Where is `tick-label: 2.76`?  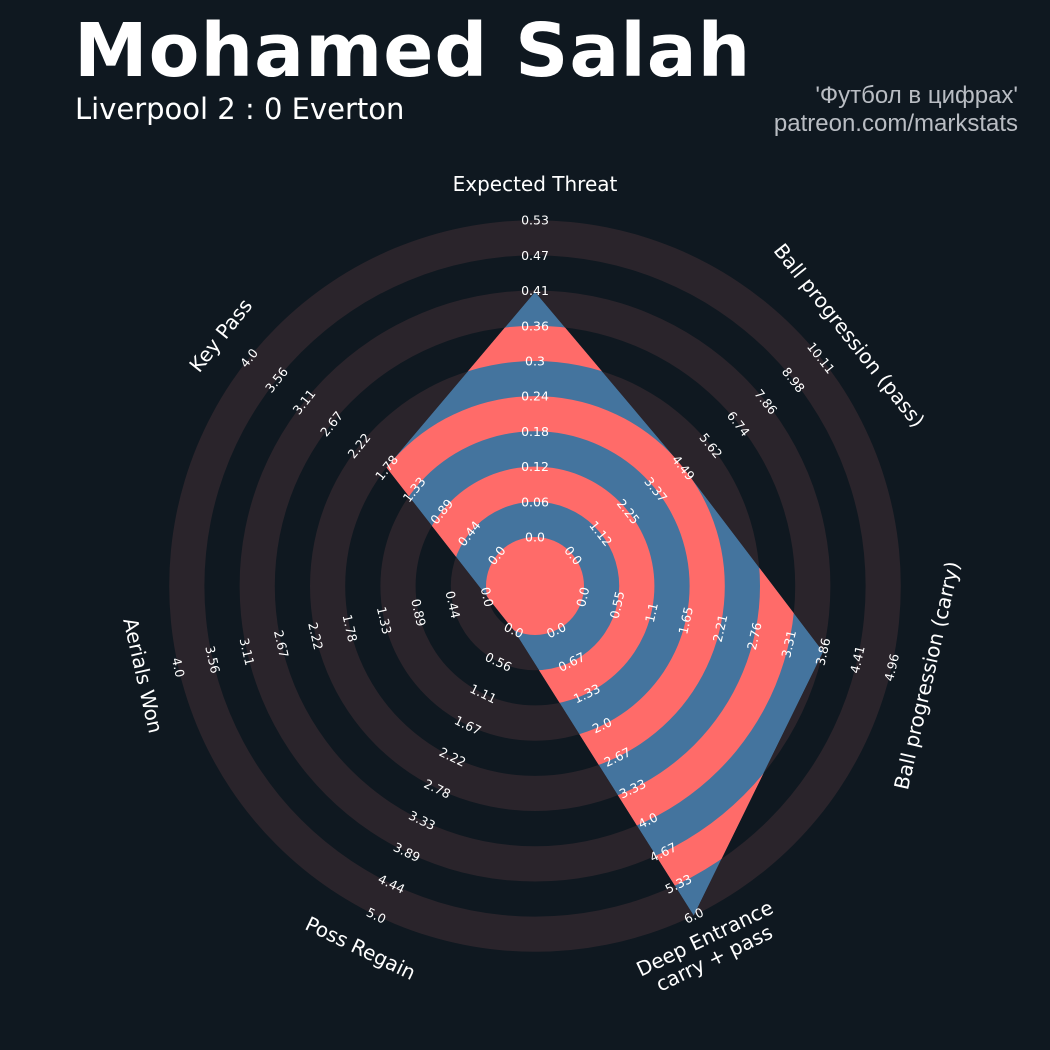
tick-label: 2.76 is located at coordinates (754, 636).